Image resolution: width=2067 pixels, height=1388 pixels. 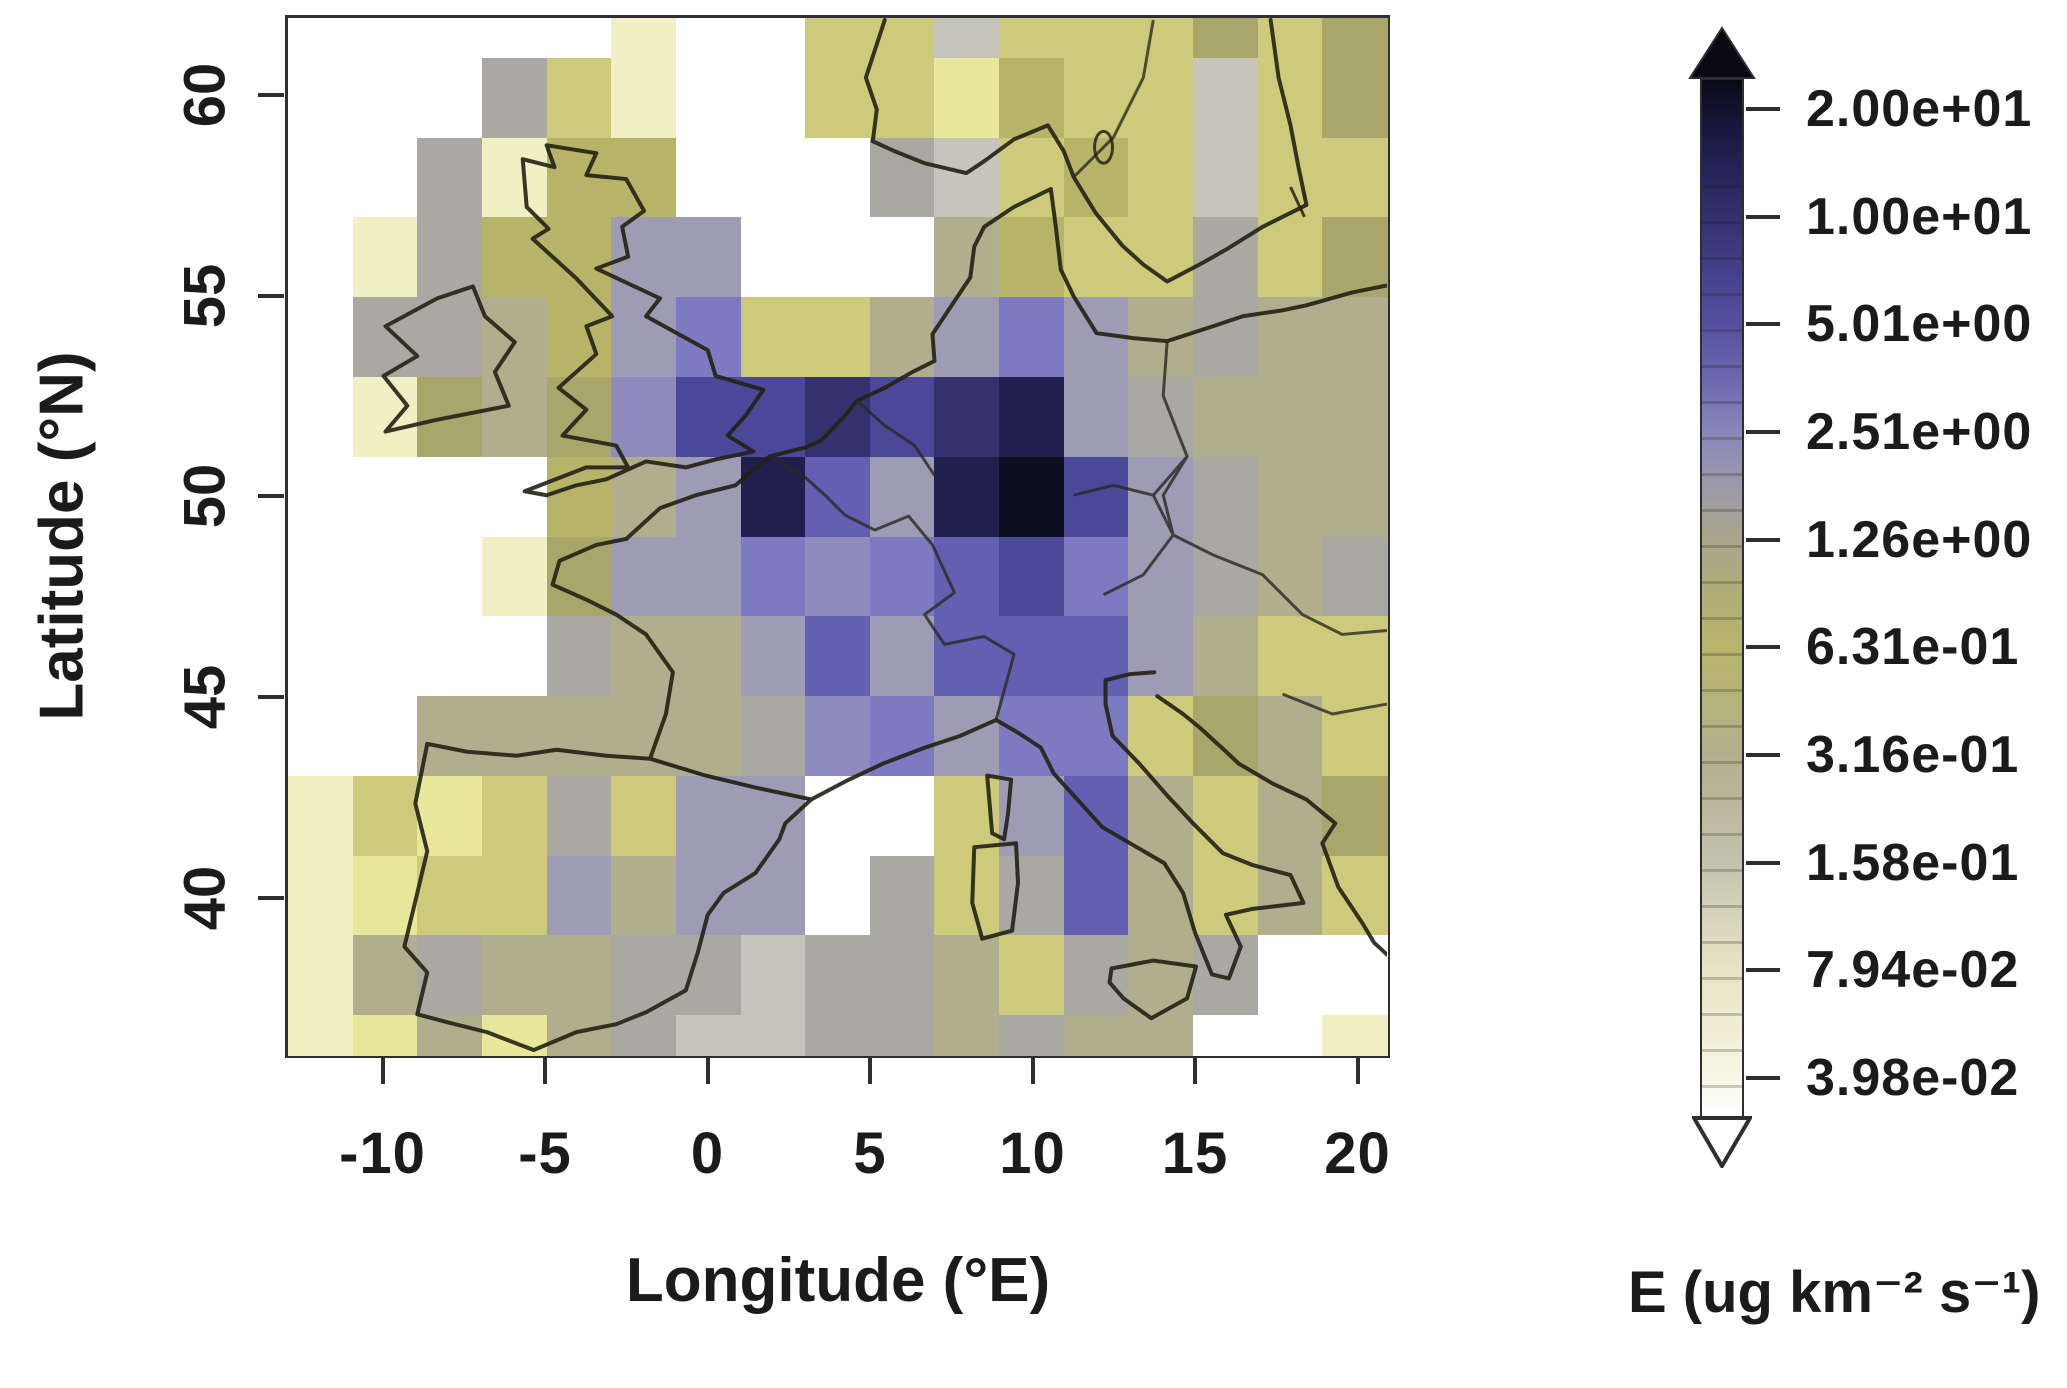 What do you see at coordinates (1834, 1292) in the screenshot?
I see `legend-title: E (ug km⁻² s⁻¹)` at bounding box center [1834, 1292].